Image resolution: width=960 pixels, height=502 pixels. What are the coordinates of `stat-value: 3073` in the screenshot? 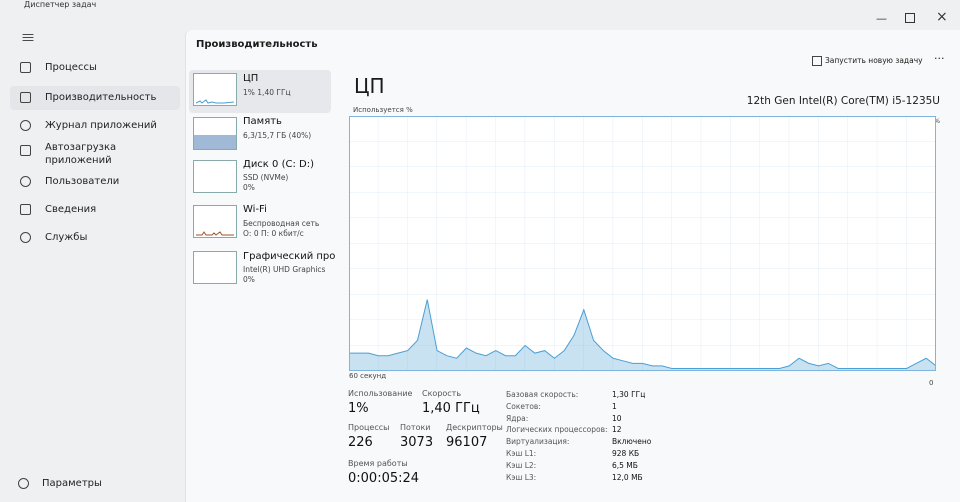 It's located at (417, 442).